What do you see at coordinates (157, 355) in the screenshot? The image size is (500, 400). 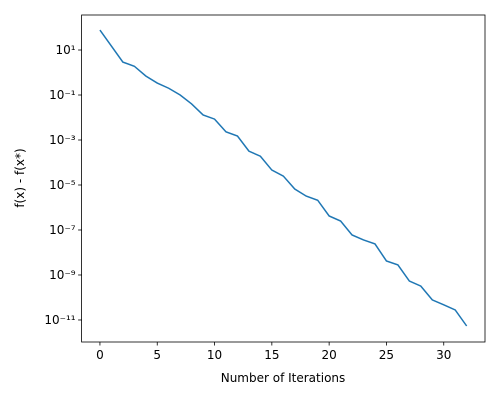 I see `x-tick-label: 5` at bounding box center [157, 355].